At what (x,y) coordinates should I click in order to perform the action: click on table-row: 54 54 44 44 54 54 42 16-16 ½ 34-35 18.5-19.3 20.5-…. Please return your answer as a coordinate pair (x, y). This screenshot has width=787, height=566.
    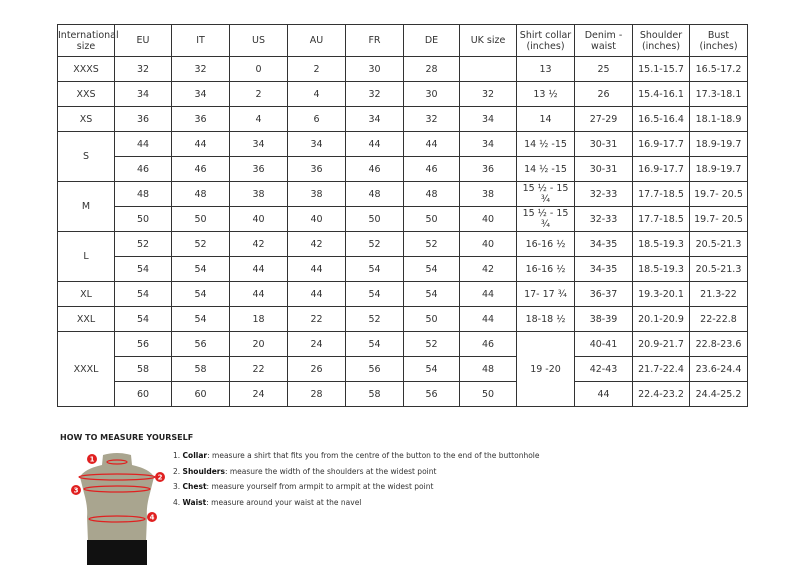
    Looking at the image, I should click on (403, 269).